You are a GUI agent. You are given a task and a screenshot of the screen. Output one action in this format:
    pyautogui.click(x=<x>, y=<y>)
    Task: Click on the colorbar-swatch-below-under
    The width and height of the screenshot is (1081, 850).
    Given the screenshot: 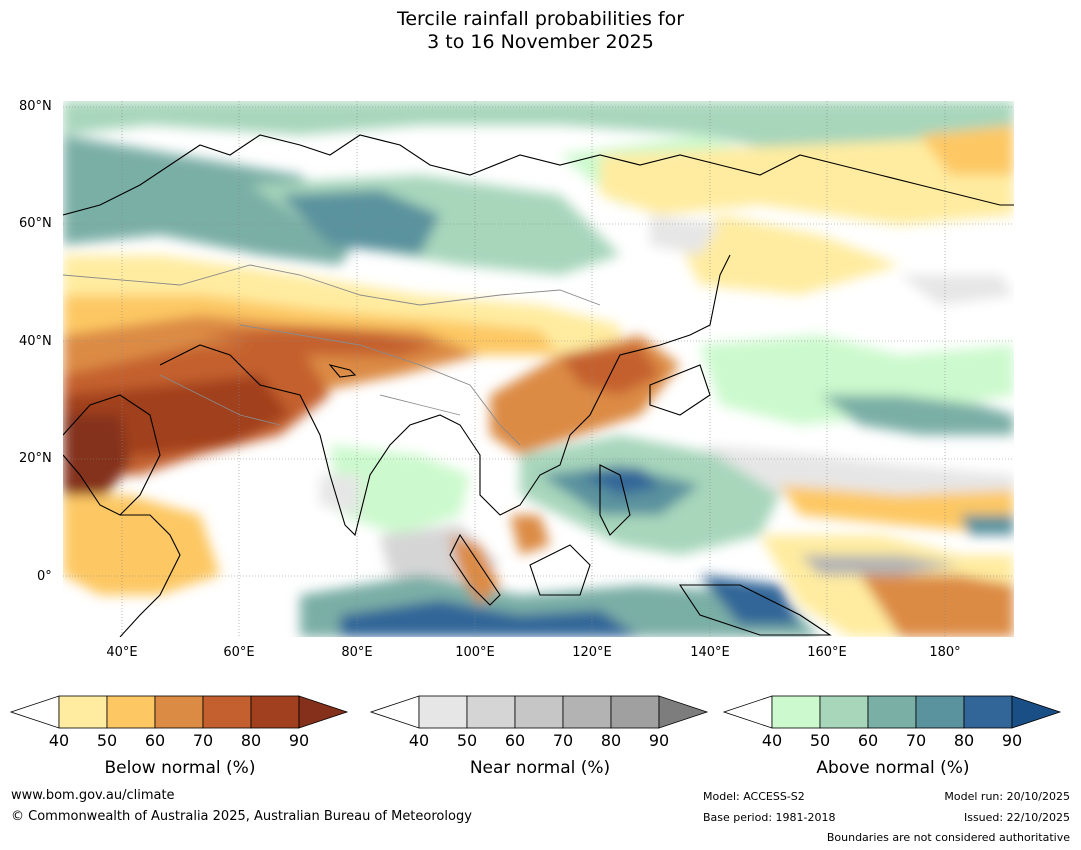 What is the action you would take?
    pyautogui.click(x=35, y=712)
    